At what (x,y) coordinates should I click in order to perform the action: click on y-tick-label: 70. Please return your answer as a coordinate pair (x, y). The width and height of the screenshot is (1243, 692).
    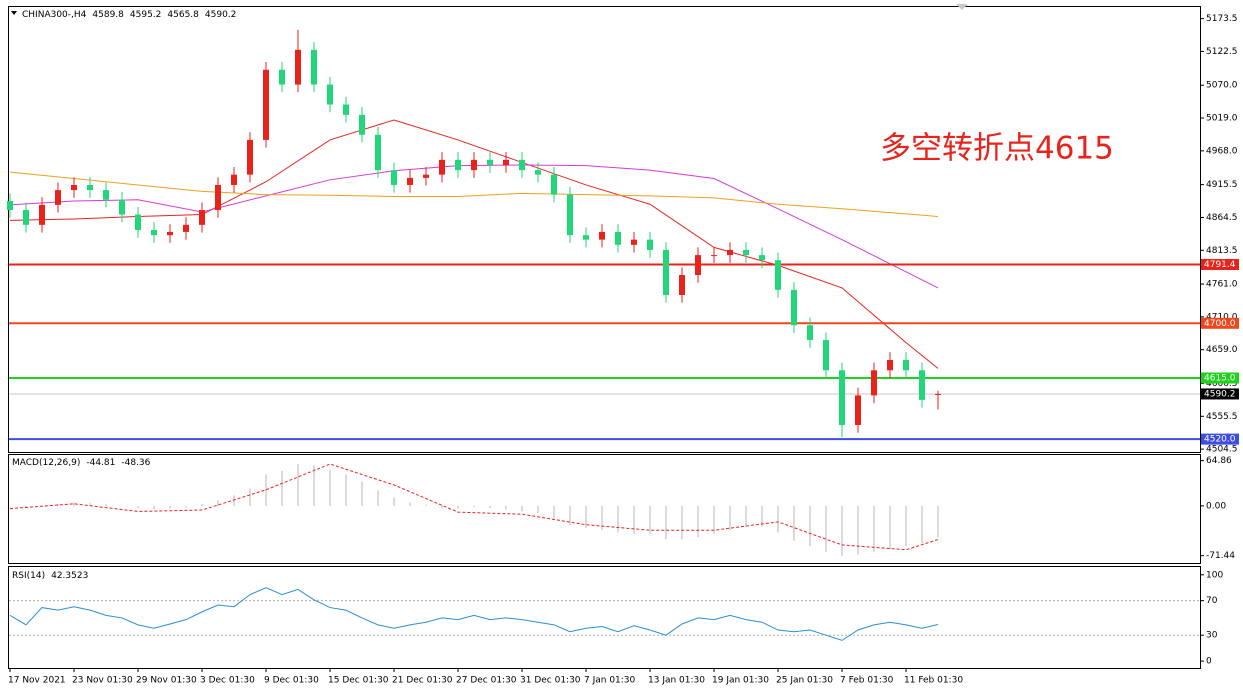
    Looking at the image, I should click on (1212, 601).